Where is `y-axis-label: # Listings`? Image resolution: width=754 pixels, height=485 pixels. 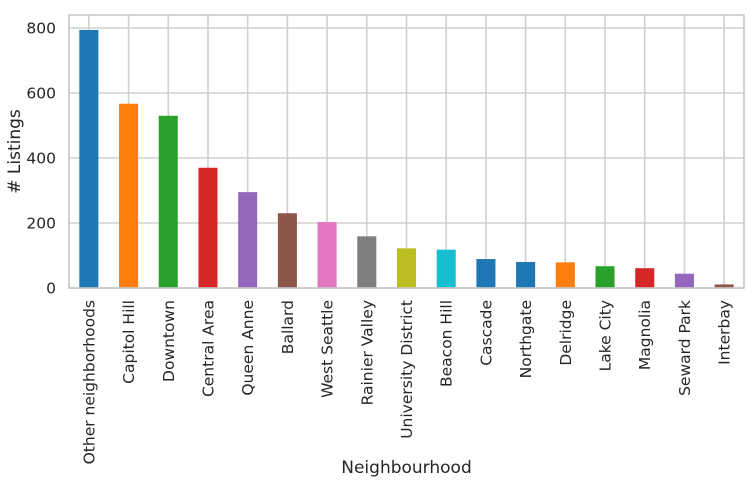 y-axis-label: # Listings is located at coordinates (15, 151).